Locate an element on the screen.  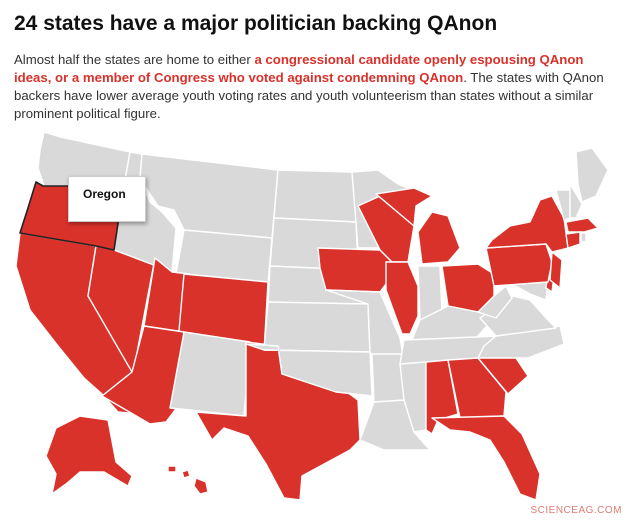
state-tooltip: Oregon is located at coordinates (107, 199).